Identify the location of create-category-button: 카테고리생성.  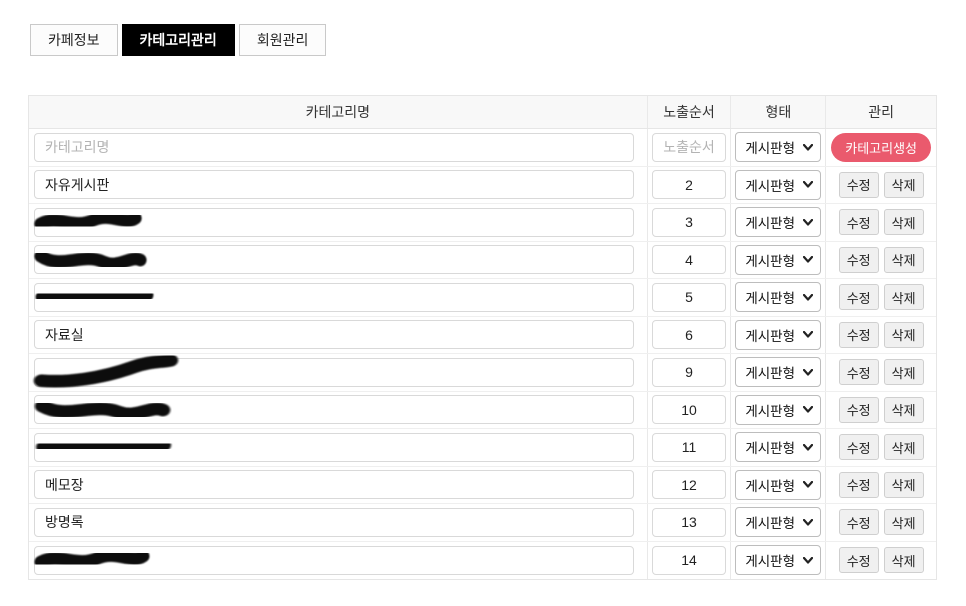
(881, 147).